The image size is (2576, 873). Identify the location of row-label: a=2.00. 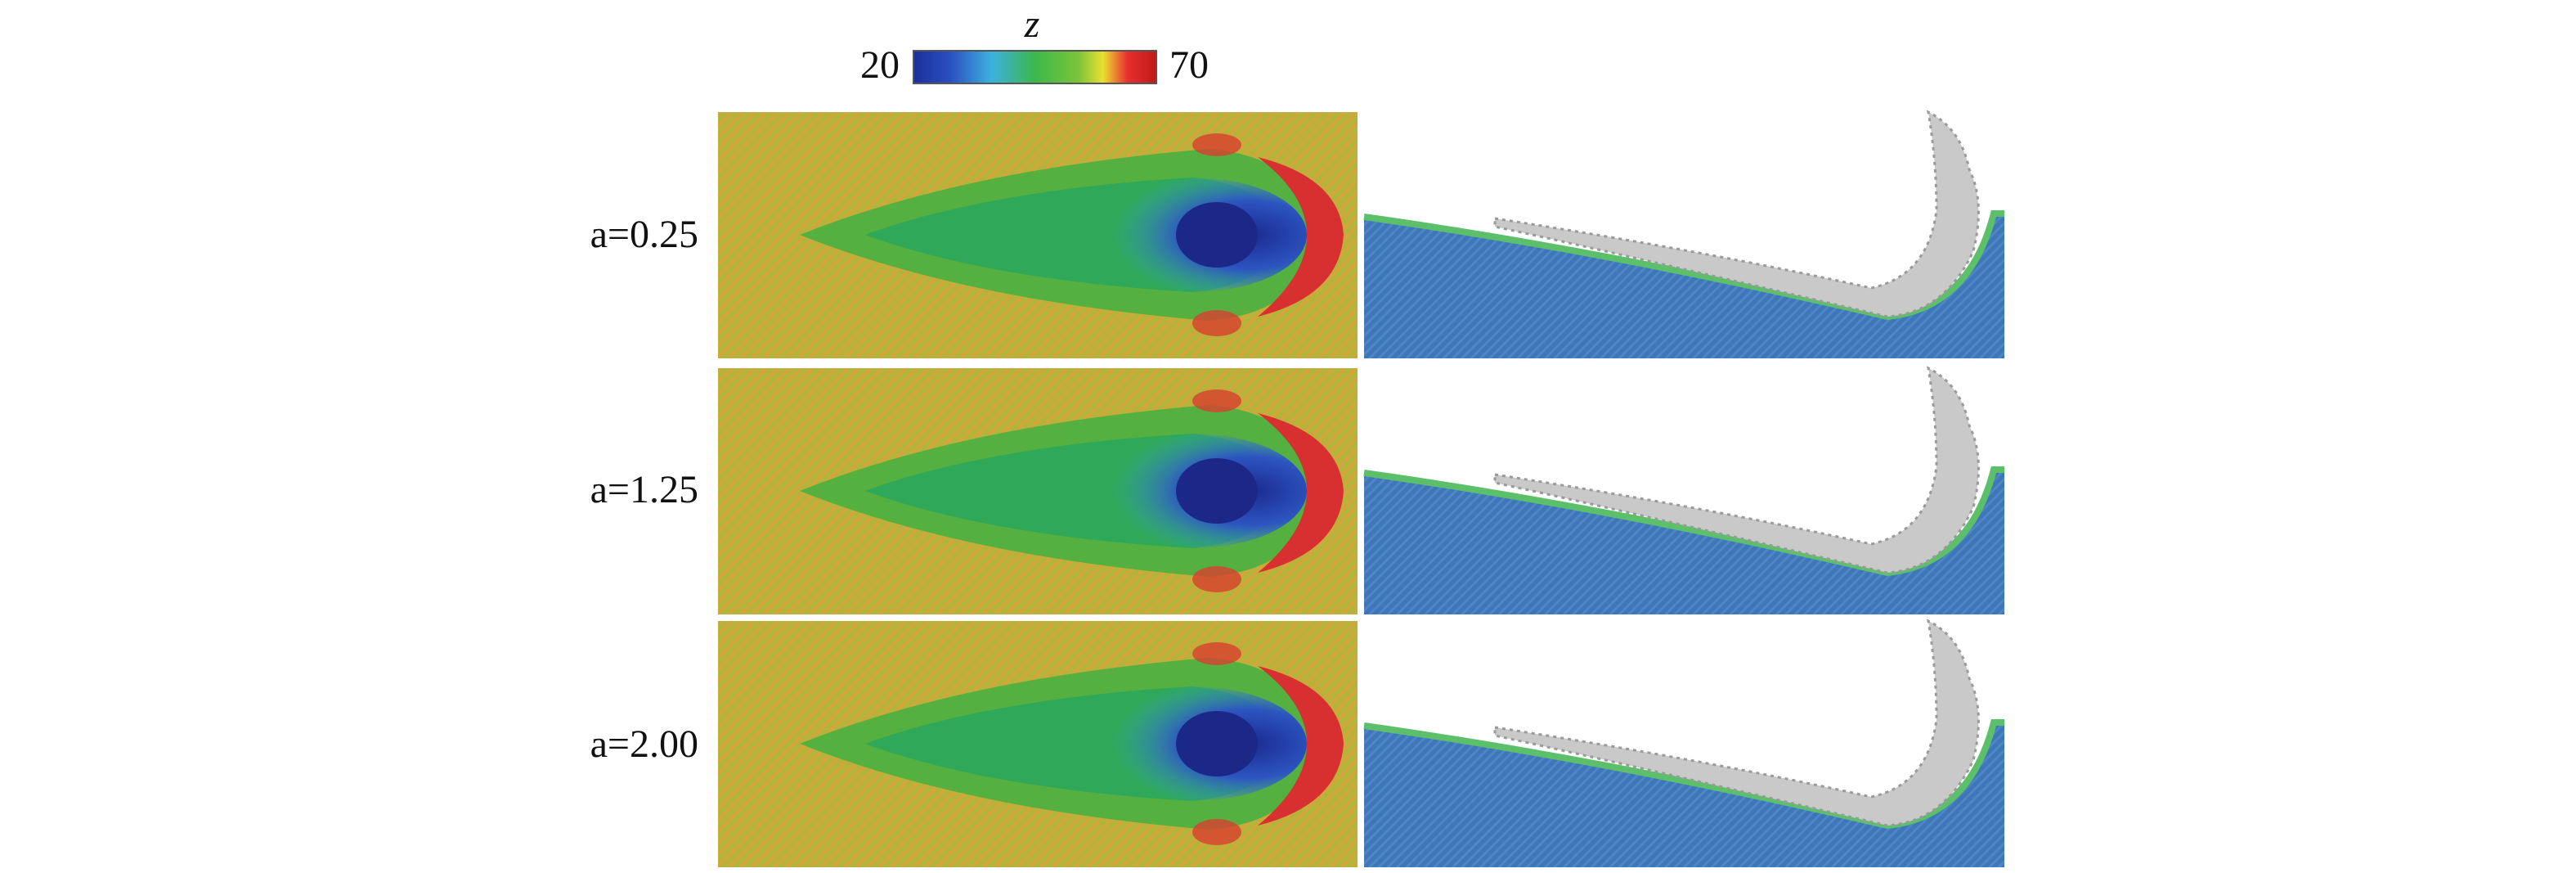
(644, 744).